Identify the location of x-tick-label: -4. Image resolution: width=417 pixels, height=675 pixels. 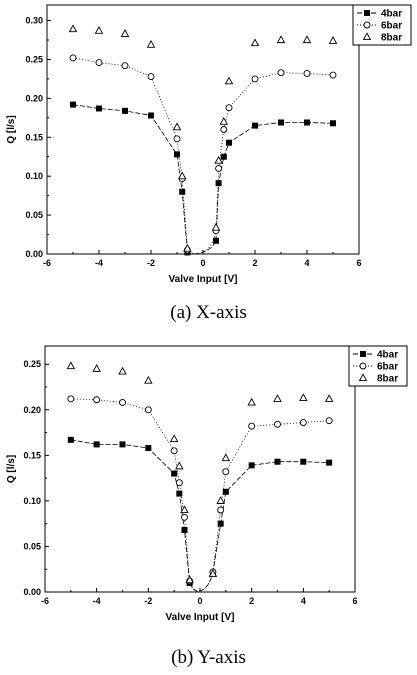
(97, 601).